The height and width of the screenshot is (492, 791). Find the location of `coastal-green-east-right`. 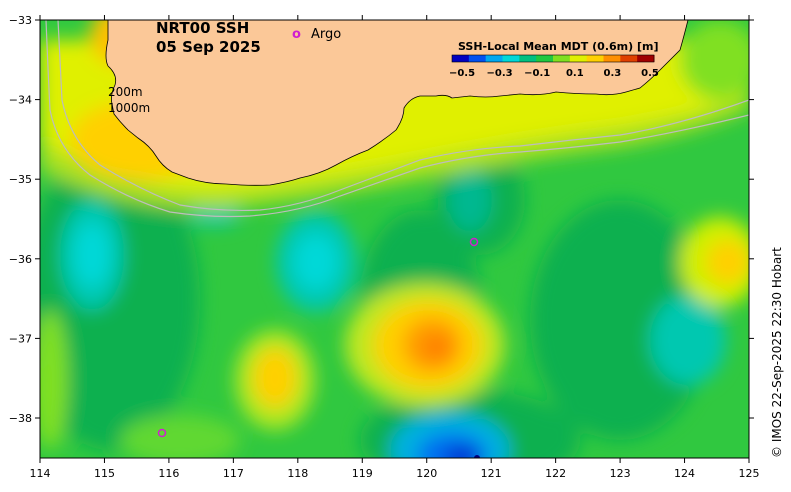

coastal-green-east-right is located at coordinates (714, 60).